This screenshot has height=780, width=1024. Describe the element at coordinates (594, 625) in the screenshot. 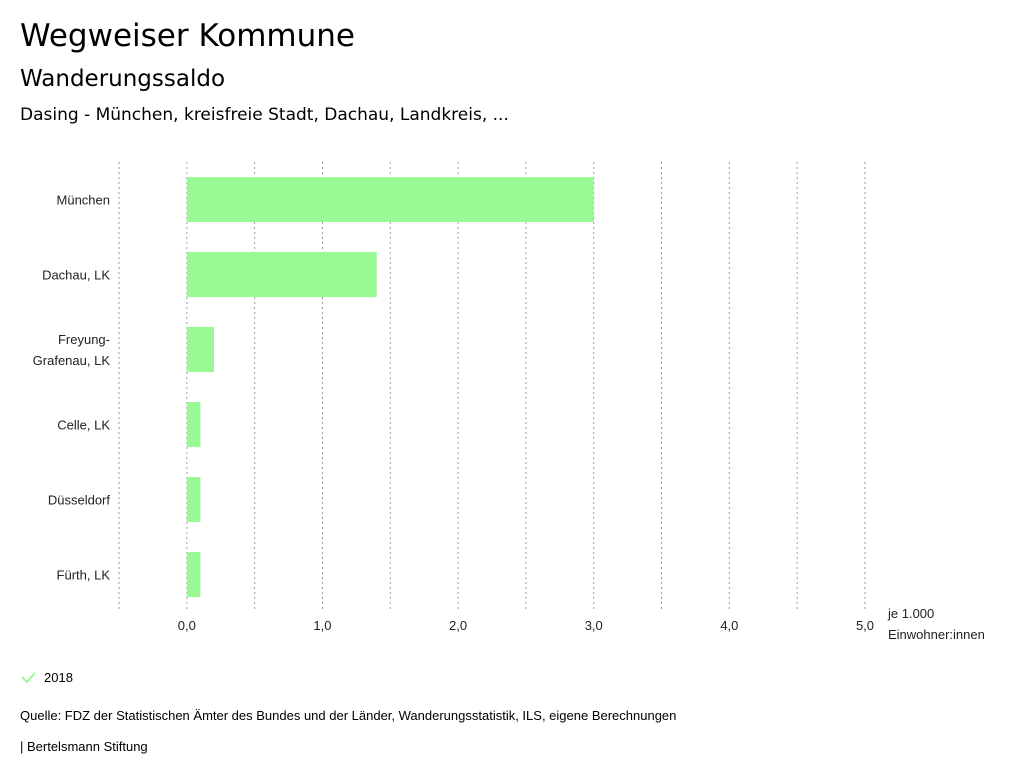

I see `tick-label: 3,0` at that location.